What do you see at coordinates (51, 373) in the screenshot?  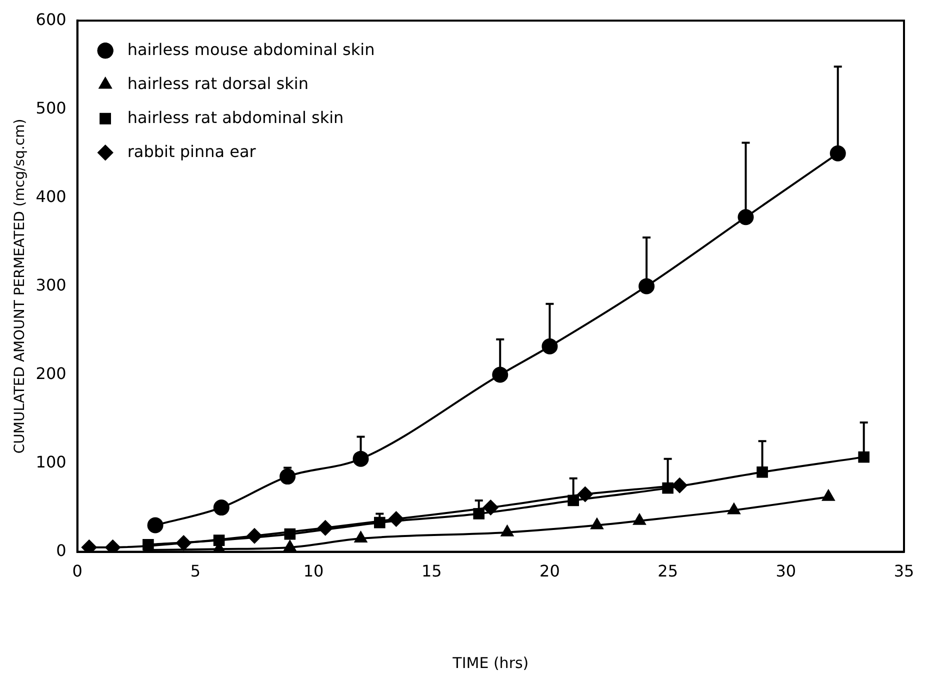 I see `y-tick-label: 200` at bounding box center [51, 373].